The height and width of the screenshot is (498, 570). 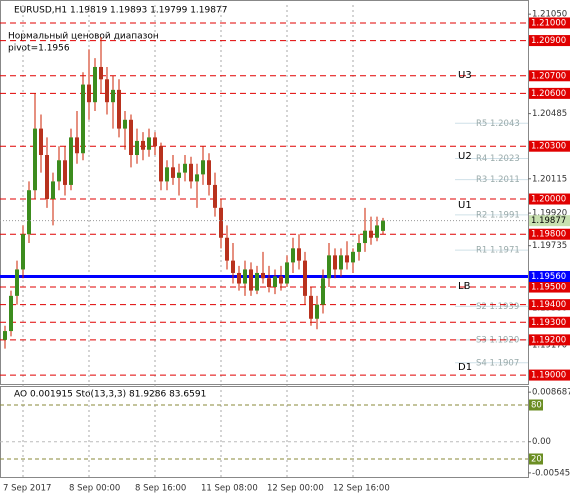 I want to click on level-label: 1.19200, so click(x=548, y=340).